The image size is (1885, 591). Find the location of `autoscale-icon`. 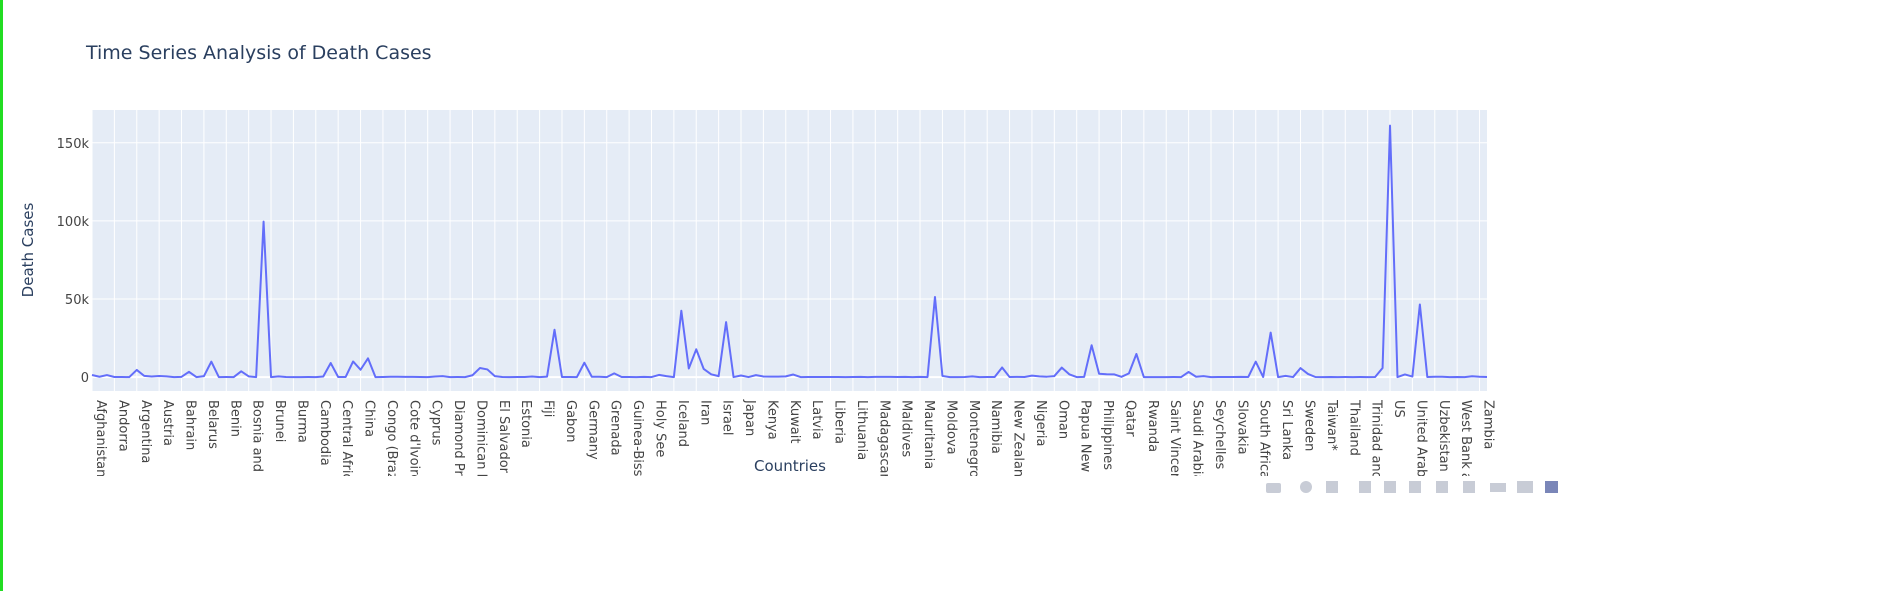

autoscale-icon is located at coordinates (1415, 487).